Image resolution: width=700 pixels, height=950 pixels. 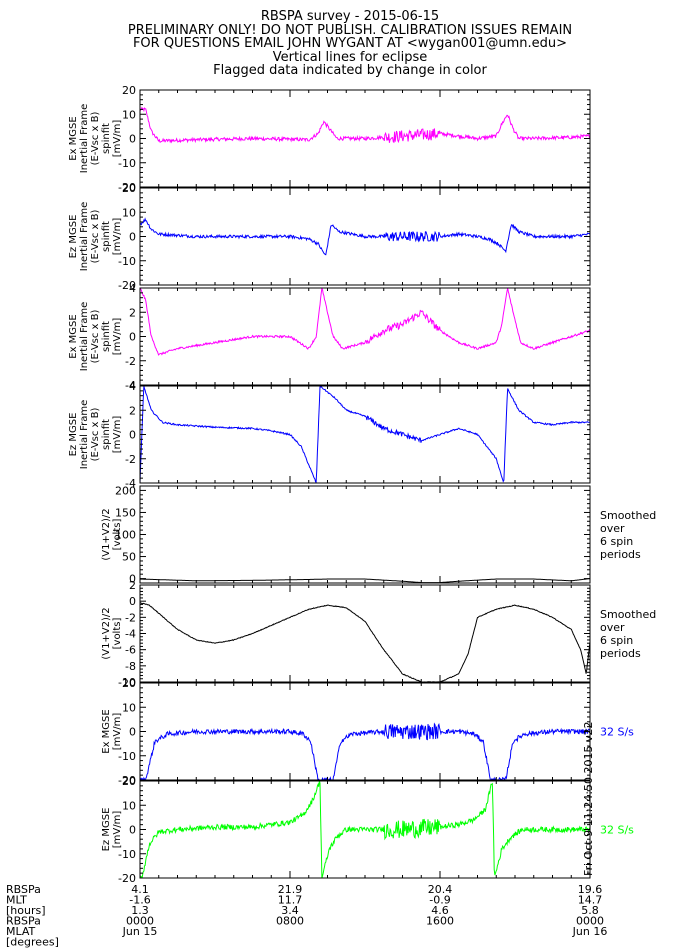 What do you see at coordinates (620, 554) in the screenshot?
I see `side-label: periods` at bounding box center [620, 554].